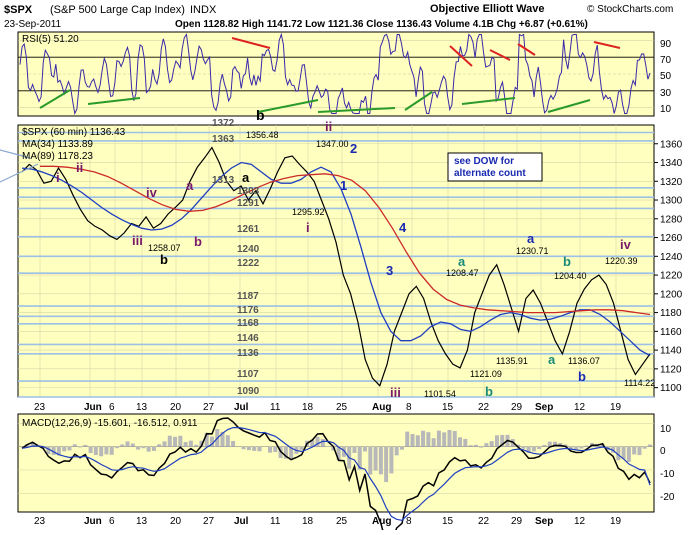 The width and height of the screenshot is (700, 535). What do you see at coordinates (626, 244) in the screenshot?
I see `wave-iv-2: iv` at bounding box center [626, 244].